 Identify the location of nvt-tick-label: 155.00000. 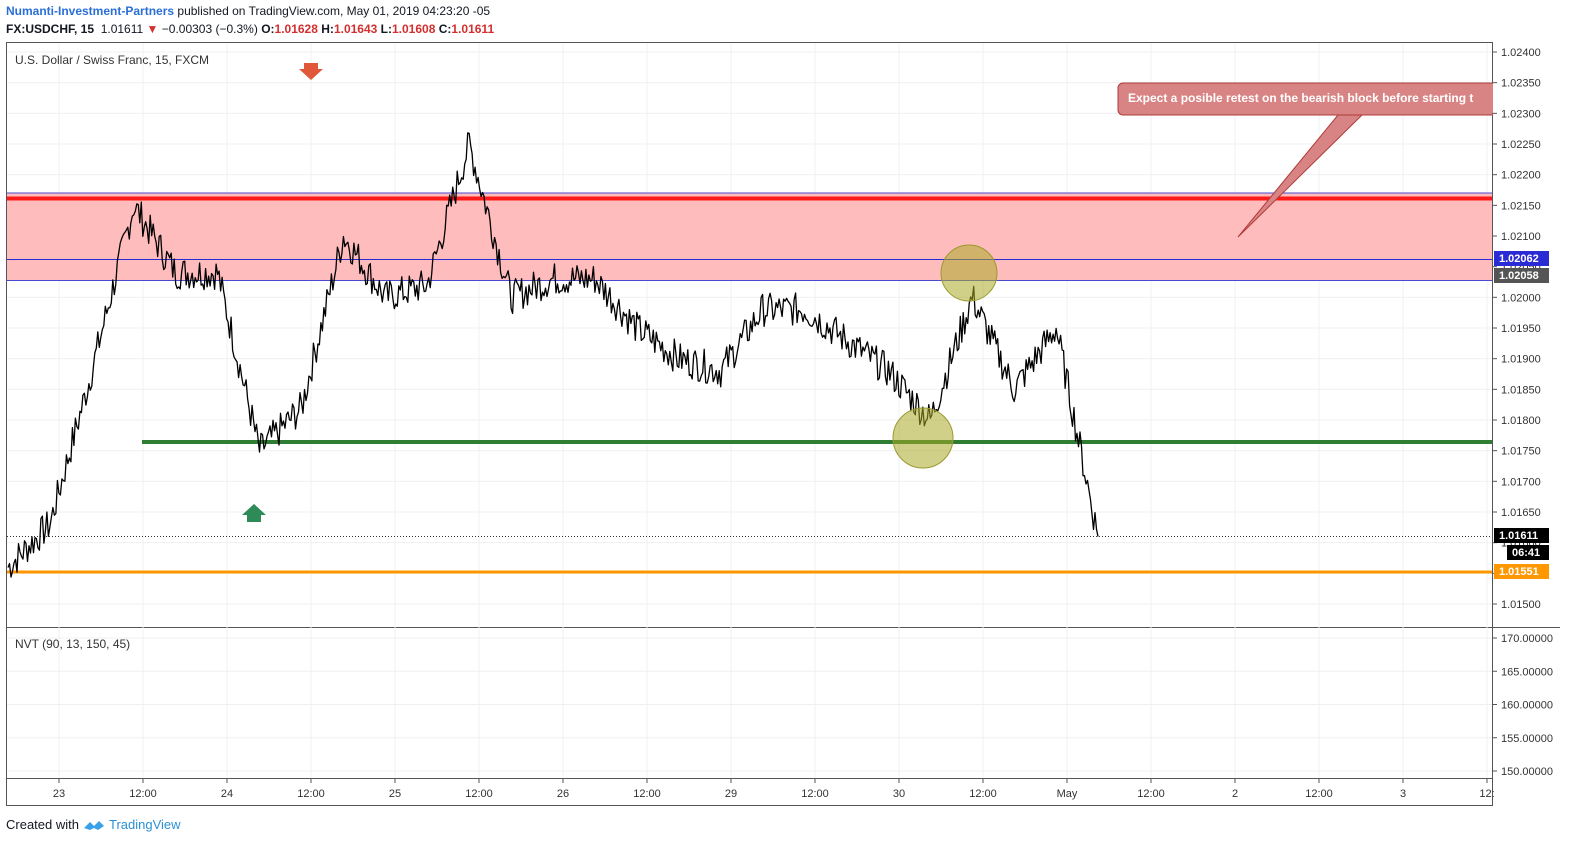
(1527, 739).